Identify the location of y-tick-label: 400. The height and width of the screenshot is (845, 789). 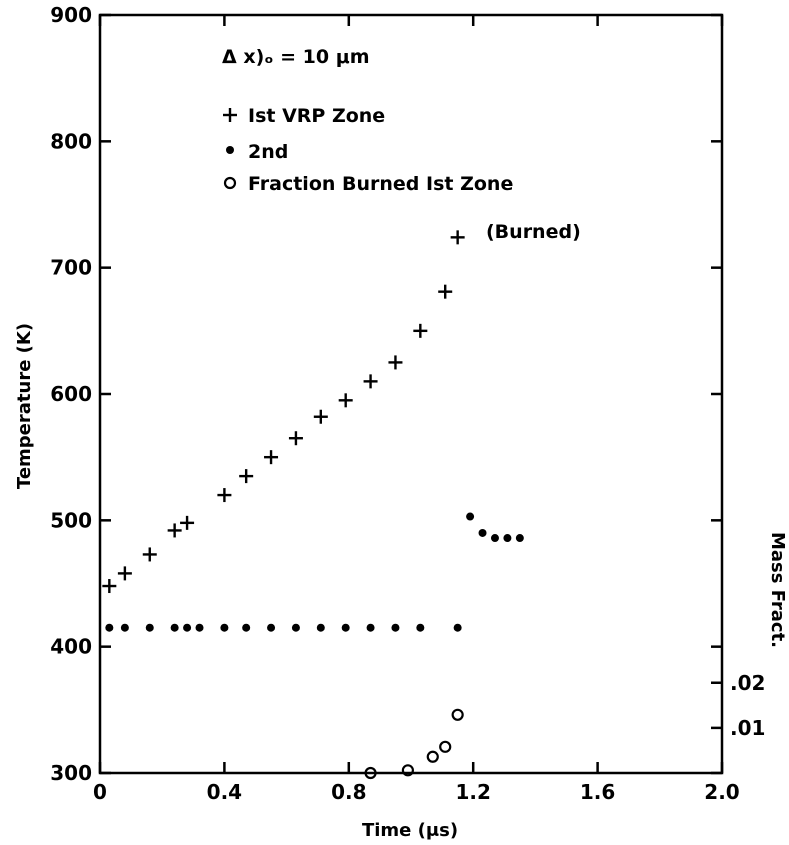
(71, 647).